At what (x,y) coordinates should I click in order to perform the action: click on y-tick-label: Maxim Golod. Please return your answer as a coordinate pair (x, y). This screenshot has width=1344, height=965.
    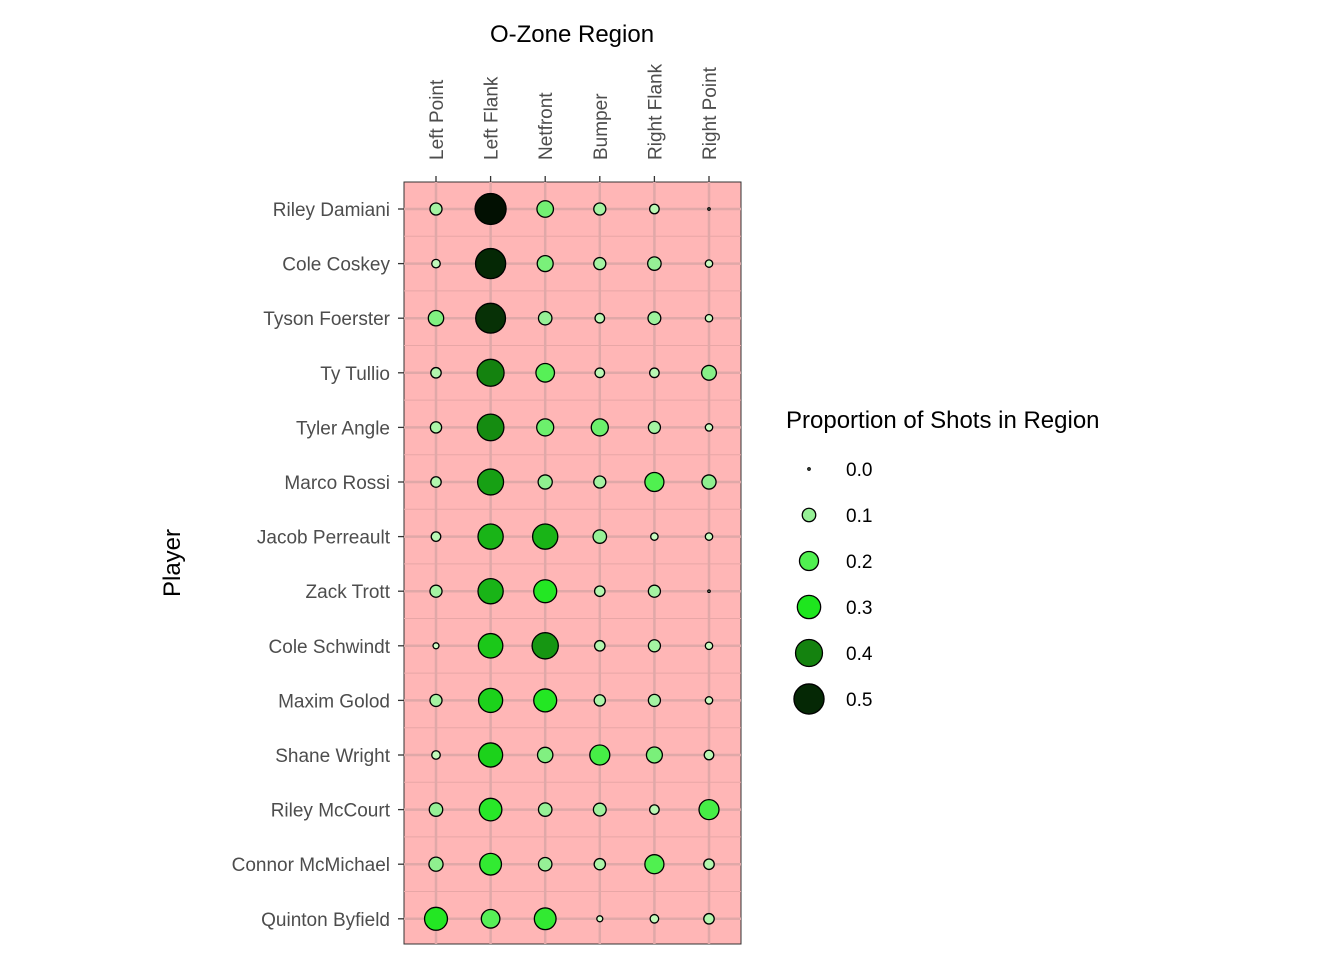
    Looking at the image, I should click on (334, 701).